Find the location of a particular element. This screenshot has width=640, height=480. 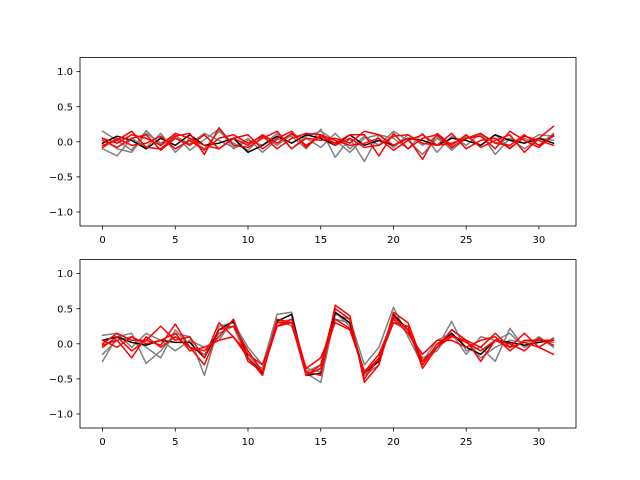

bottom-x-tick-label: 0 is located at coordinates (102, 442).